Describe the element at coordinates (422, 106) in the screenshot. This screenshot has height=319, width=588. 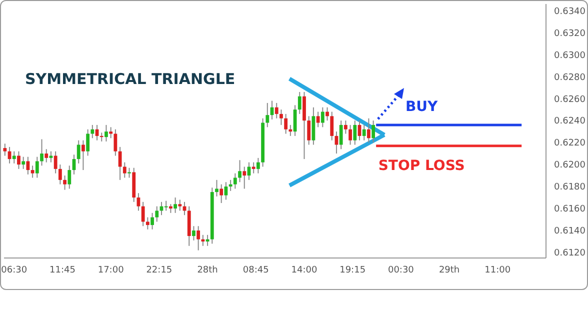
I see `legend-label: BUY` at that location.